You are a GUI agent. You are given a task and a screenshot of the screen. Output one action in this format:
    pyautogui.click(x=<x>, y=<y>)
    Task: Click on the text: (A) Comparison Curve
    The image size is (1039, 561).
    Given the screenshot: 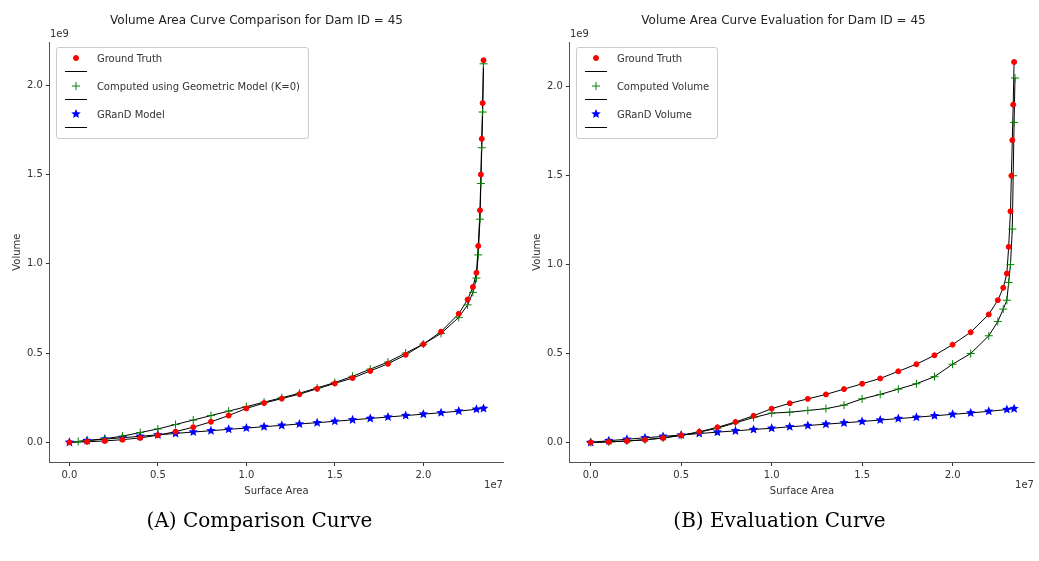 What is the action you would take?
    pyautogui.click(x=259, y=520)
    